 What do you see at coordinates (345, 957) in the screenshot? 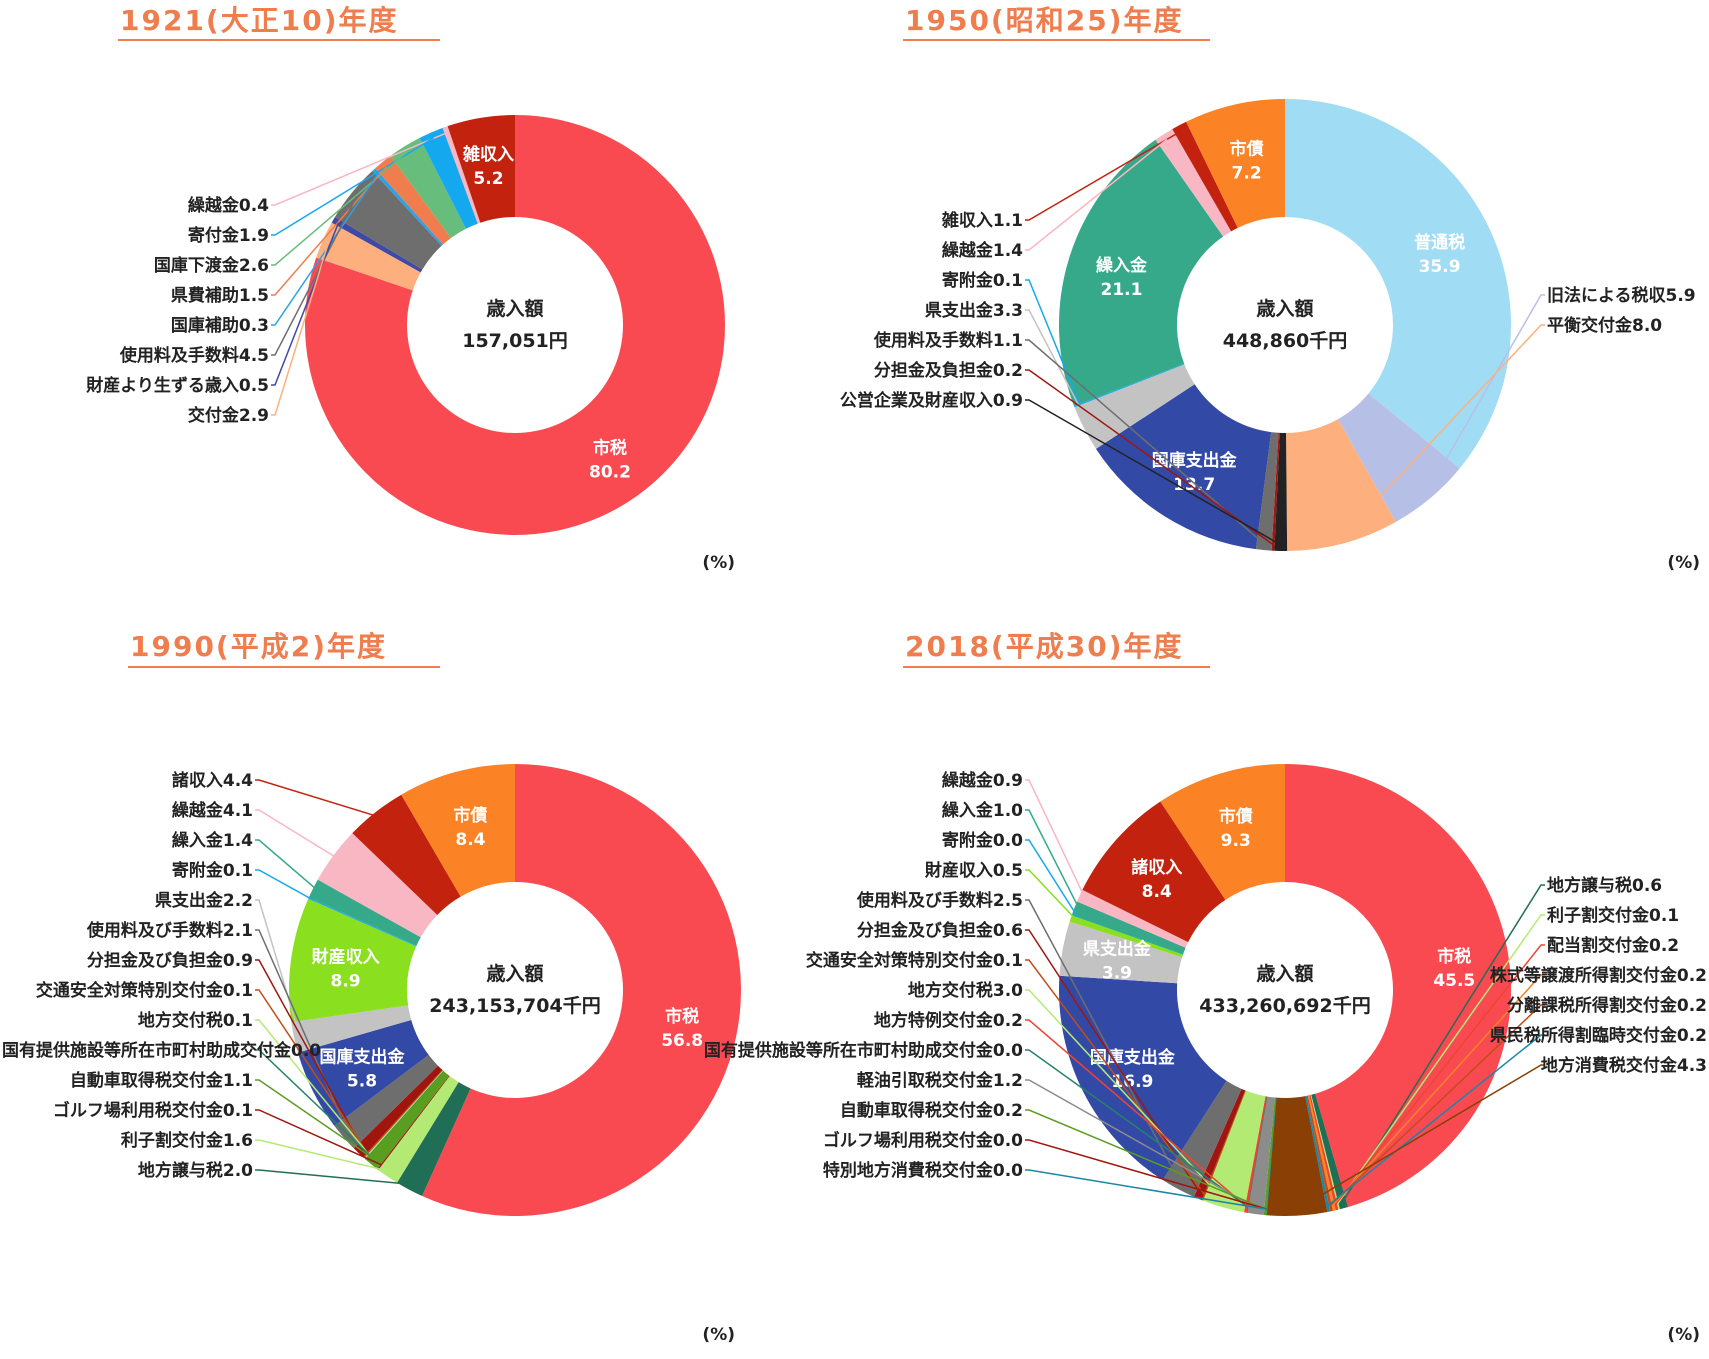
I see `slice-label: 財産収入` at bounding box center [345, 957].